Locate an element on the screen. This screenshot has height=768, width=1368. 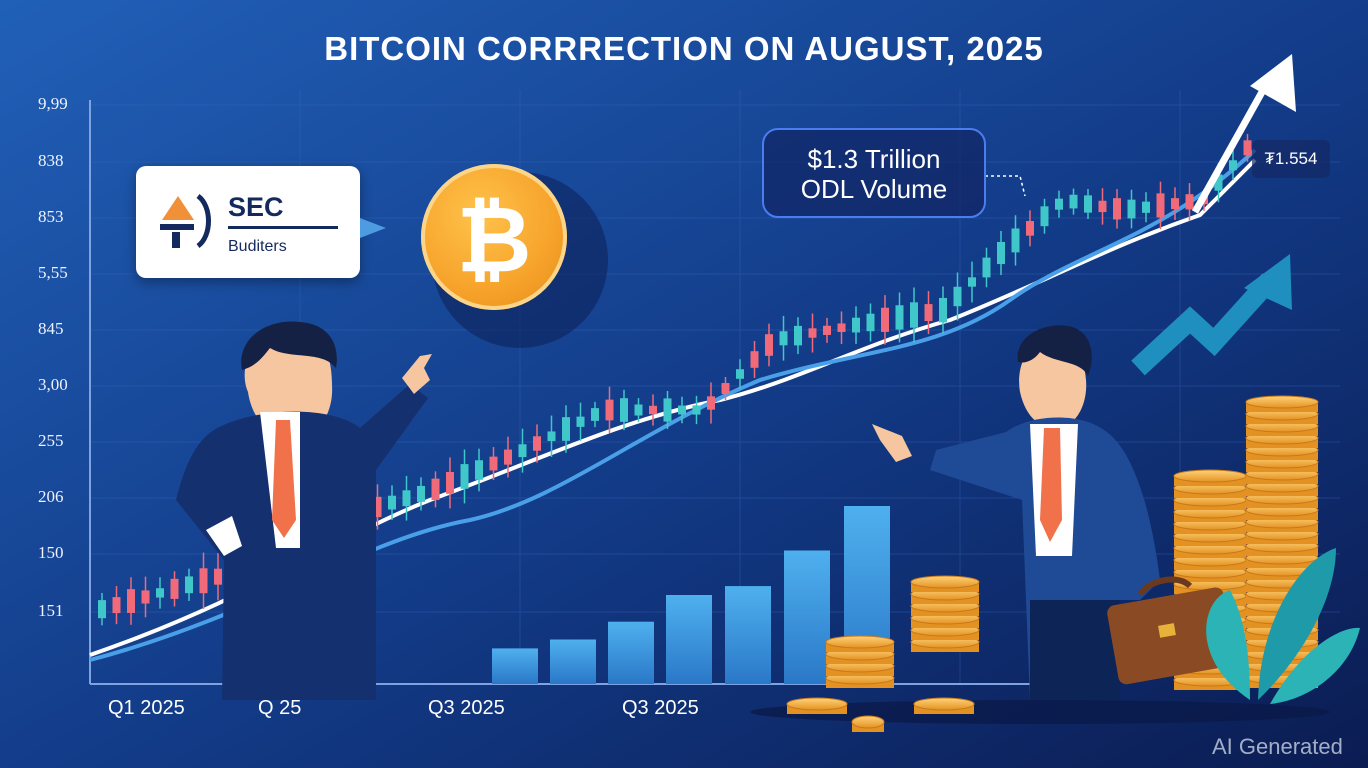
x-tick-label: Q3 2025 is located at coordinates (660, 708).